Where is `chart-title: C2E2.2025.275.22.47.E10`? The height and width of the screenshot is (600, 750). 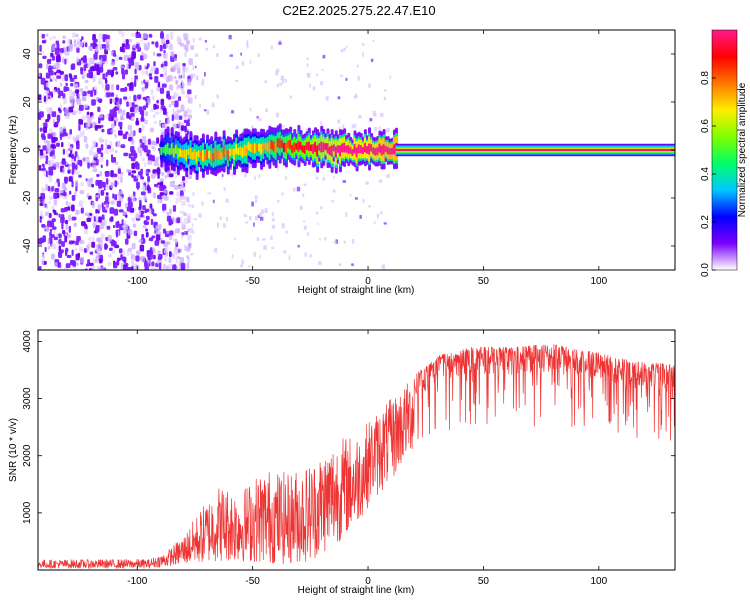
chart-title: C2E2.2025.275.22.47.E10 is located at coordinates (358, 10).